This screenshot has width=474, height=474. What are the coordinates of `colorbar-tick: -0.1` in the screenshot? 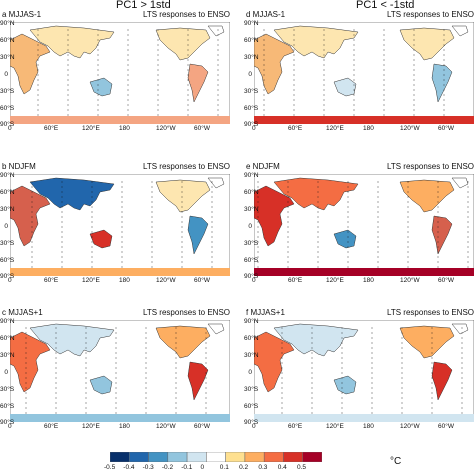 It's located at (187, 467).